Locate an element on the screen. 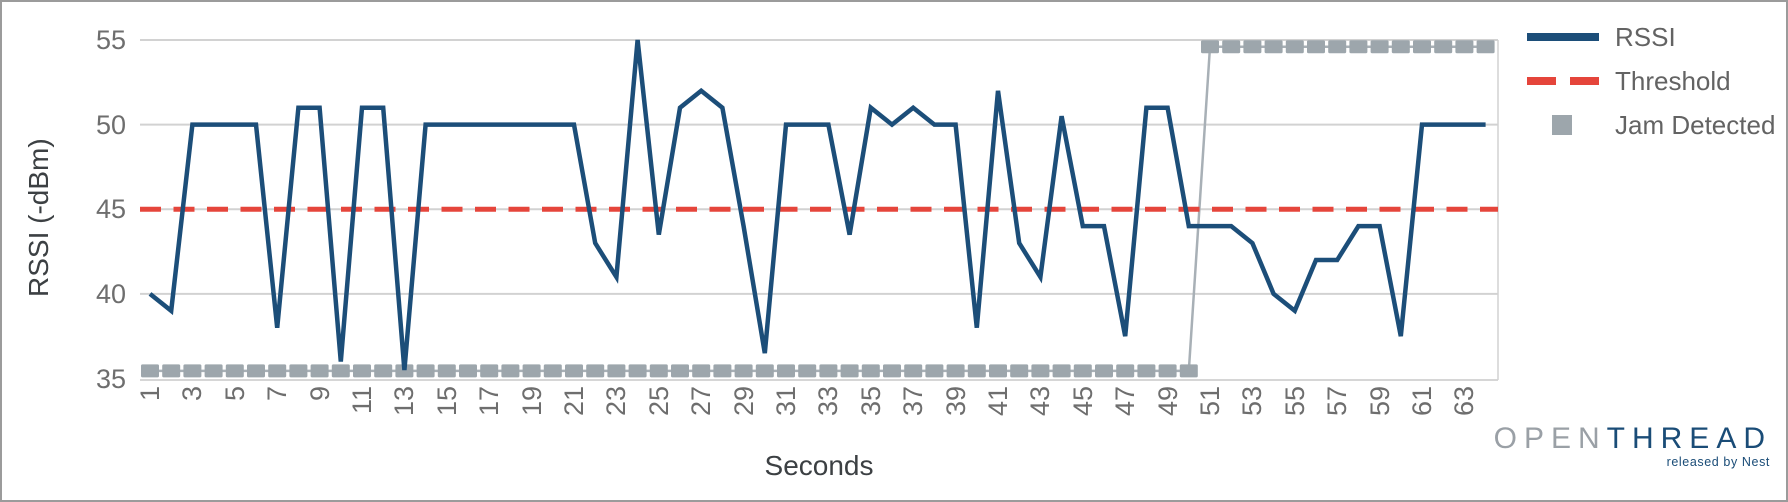 The width and height of the screenshot is (1788, 502). rssi-line-swatch-icon is located at coordinates (1563, 37).